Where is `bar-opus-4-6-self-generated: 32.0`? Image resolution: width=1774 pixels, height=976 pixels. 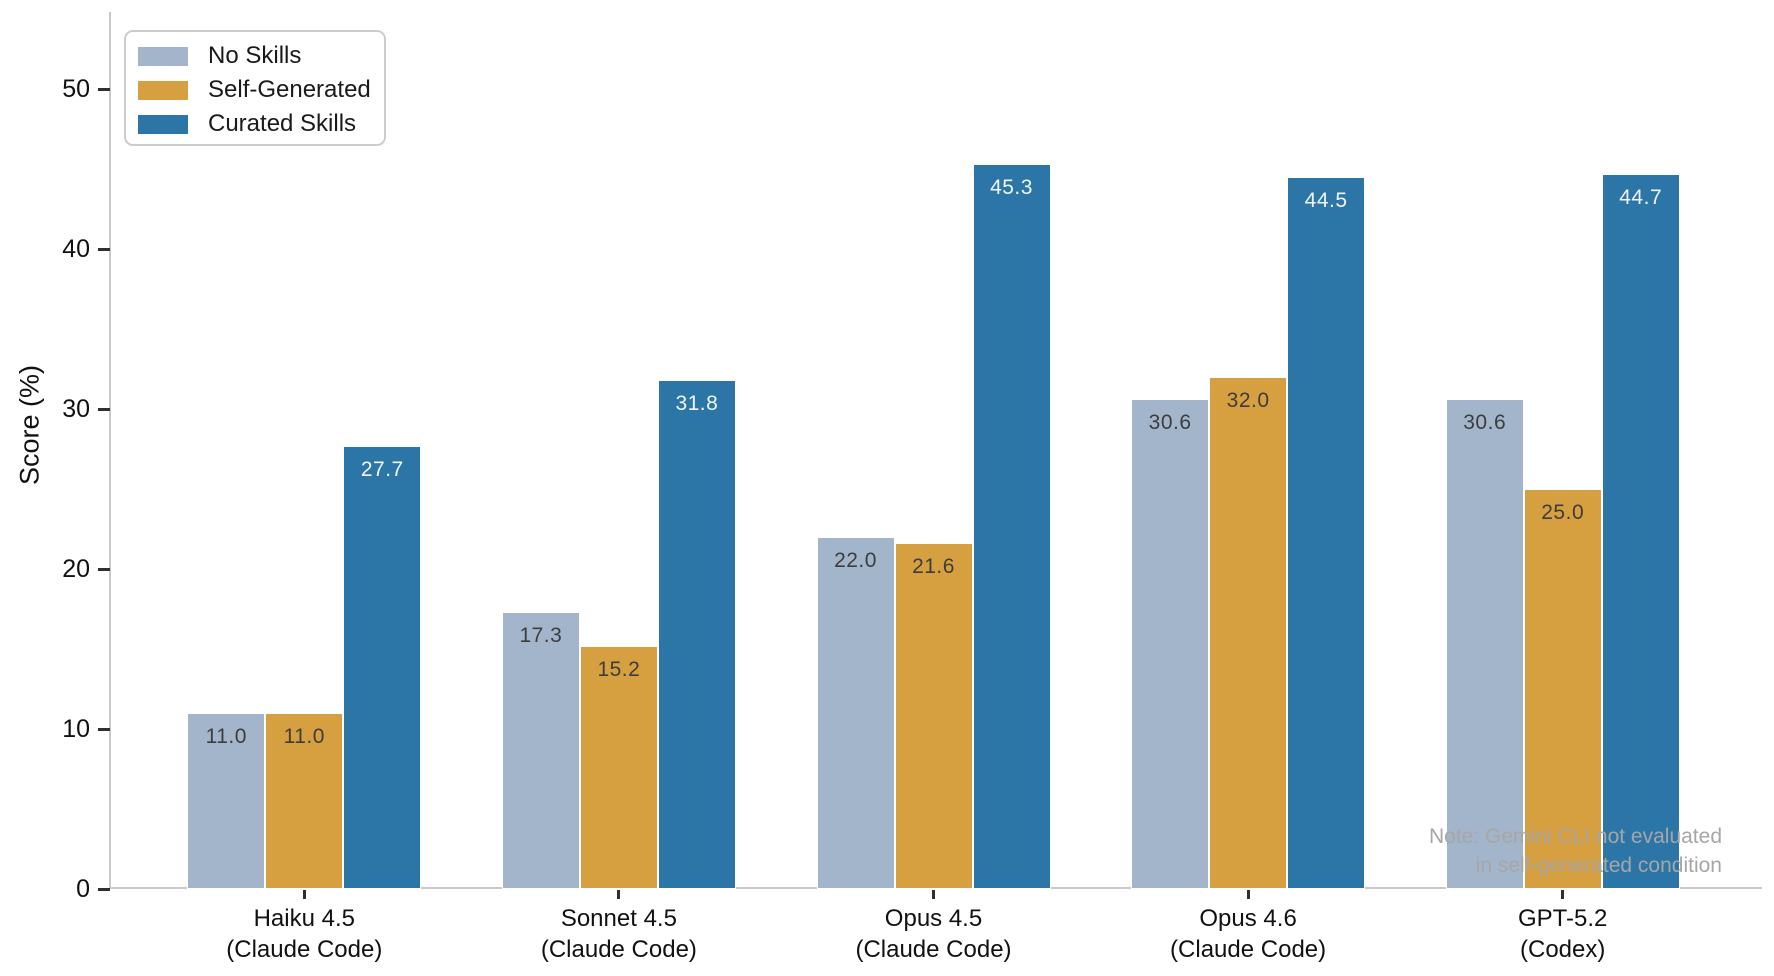
bar-opus-4-6-self-generated: 32.0 is located at coordinates (1248, 633).